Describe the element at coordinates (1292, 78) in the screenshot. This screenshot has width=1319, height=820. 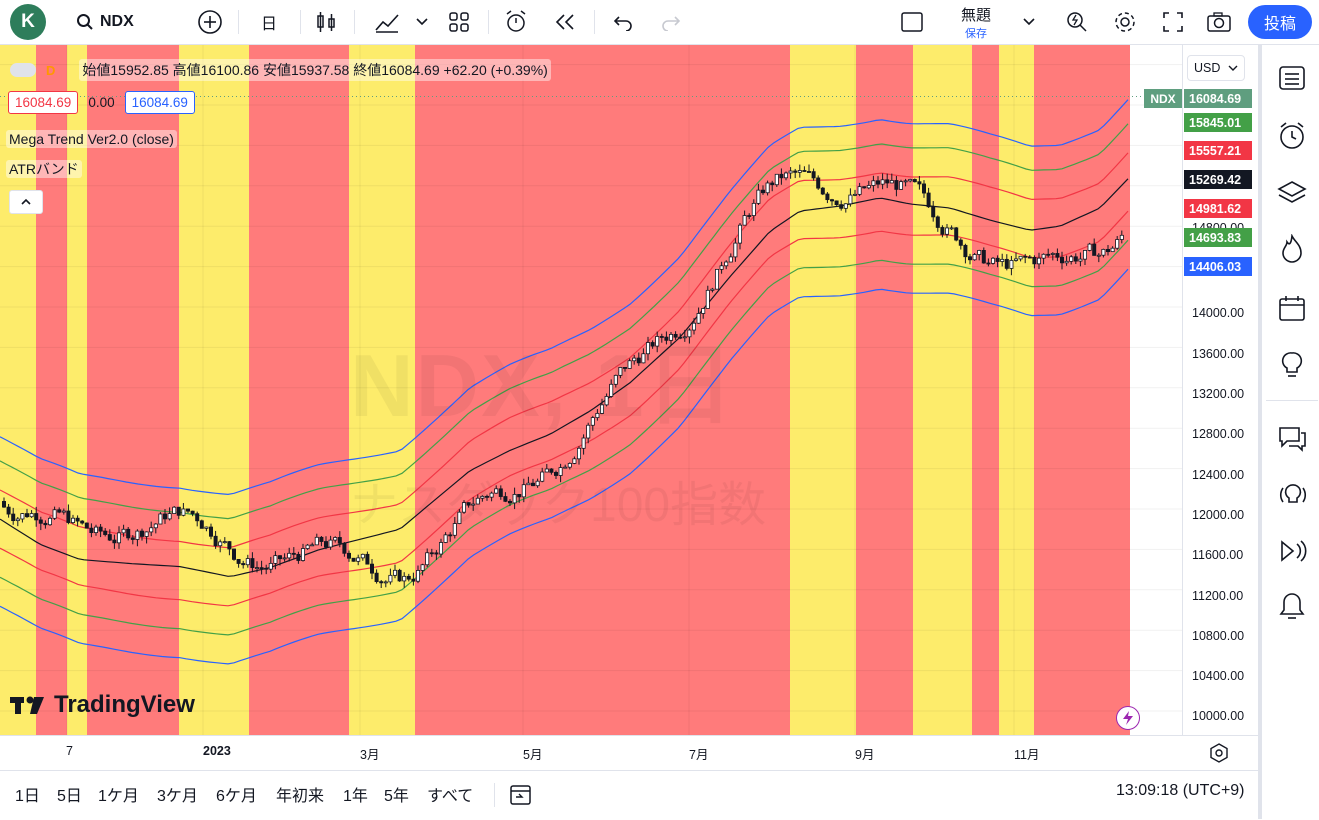
I see `watchlist-button` at that location.